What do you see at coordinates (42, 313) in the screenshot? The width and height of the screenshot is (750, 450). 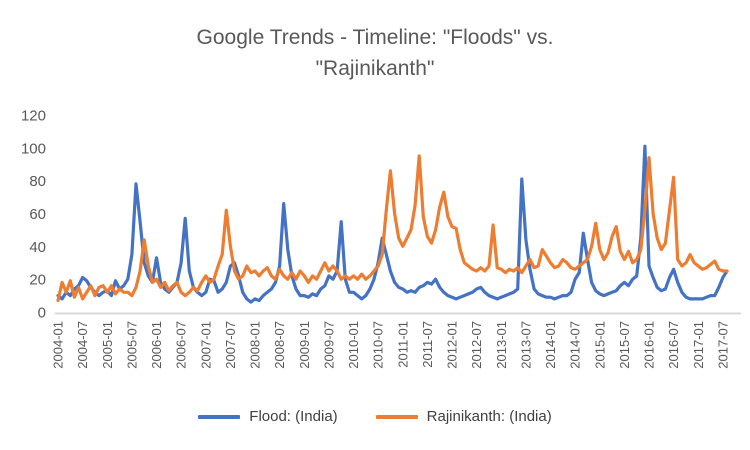 I see `y-axis-tick-label: 0` at bounding box center [42, 313].